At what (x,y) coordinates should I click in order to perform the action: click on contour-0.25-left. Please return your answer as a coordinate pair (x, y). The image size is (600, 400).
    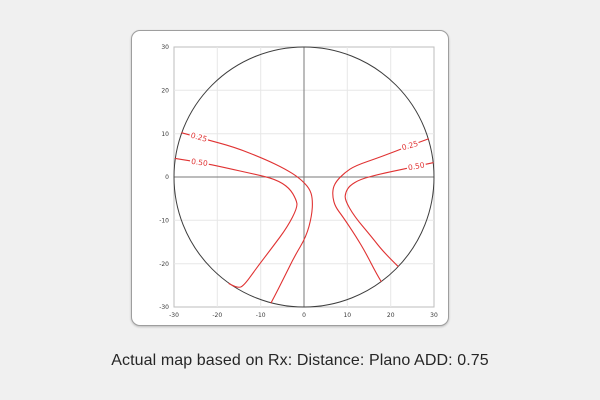
    Looking at the image, I should click on (247, 218).